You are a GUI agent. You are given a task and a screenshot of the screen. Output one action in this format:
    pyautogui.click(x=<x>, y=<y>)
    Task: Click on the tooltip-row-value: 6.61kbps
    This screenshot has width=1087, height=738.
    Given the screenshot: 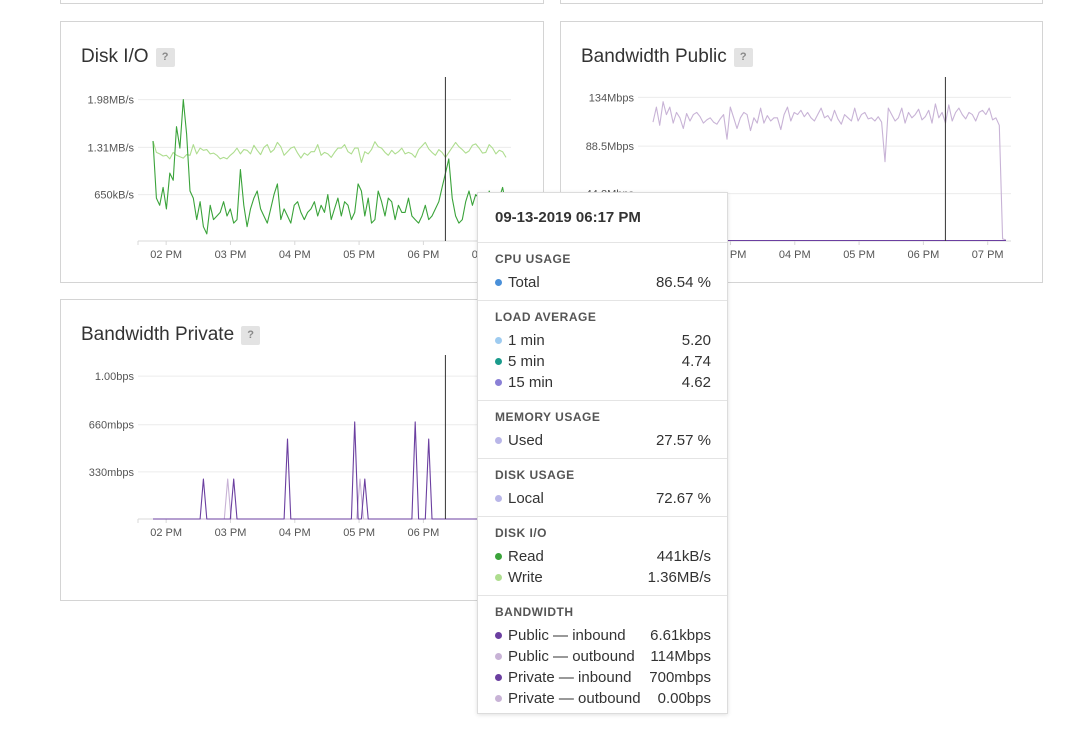 What is the action you would take?
    pyautogui.click(x=680, y=635)
    